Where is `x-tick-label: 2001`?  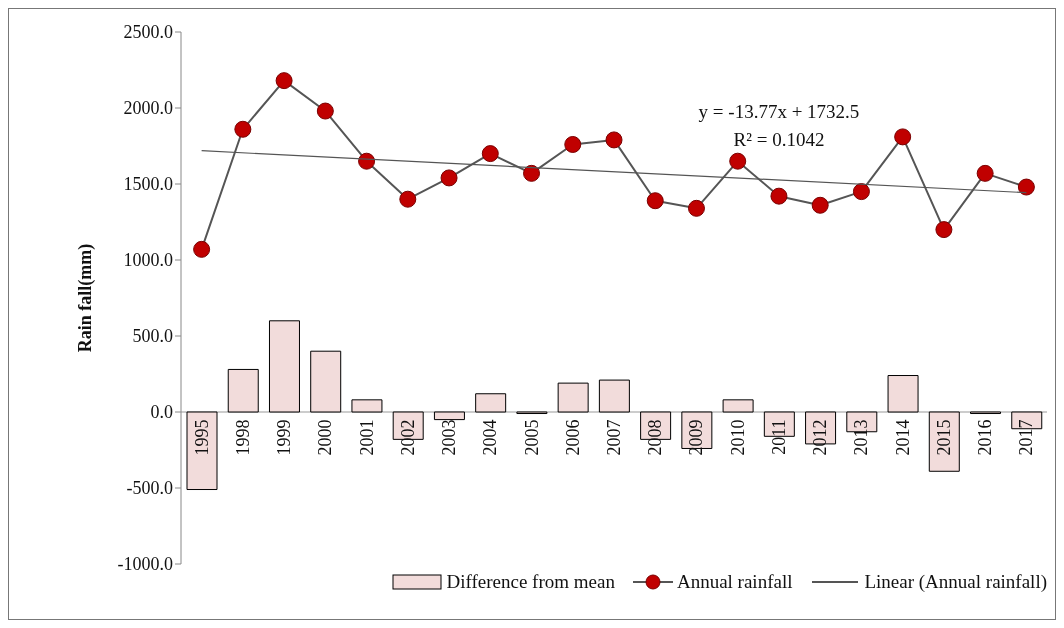 x-tick-label: 2001 is located at coordinates (366, 437).